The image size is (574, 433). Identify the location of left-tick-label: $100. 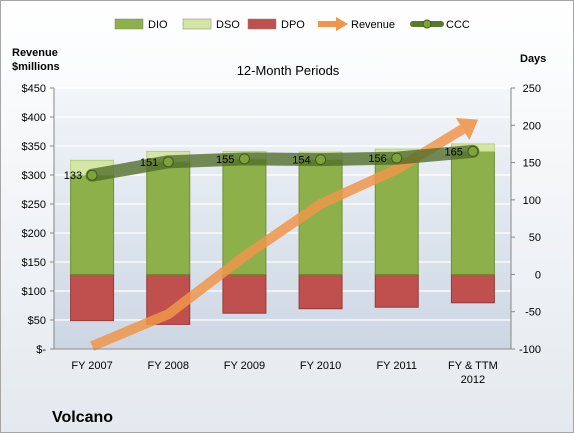
(34, 292).